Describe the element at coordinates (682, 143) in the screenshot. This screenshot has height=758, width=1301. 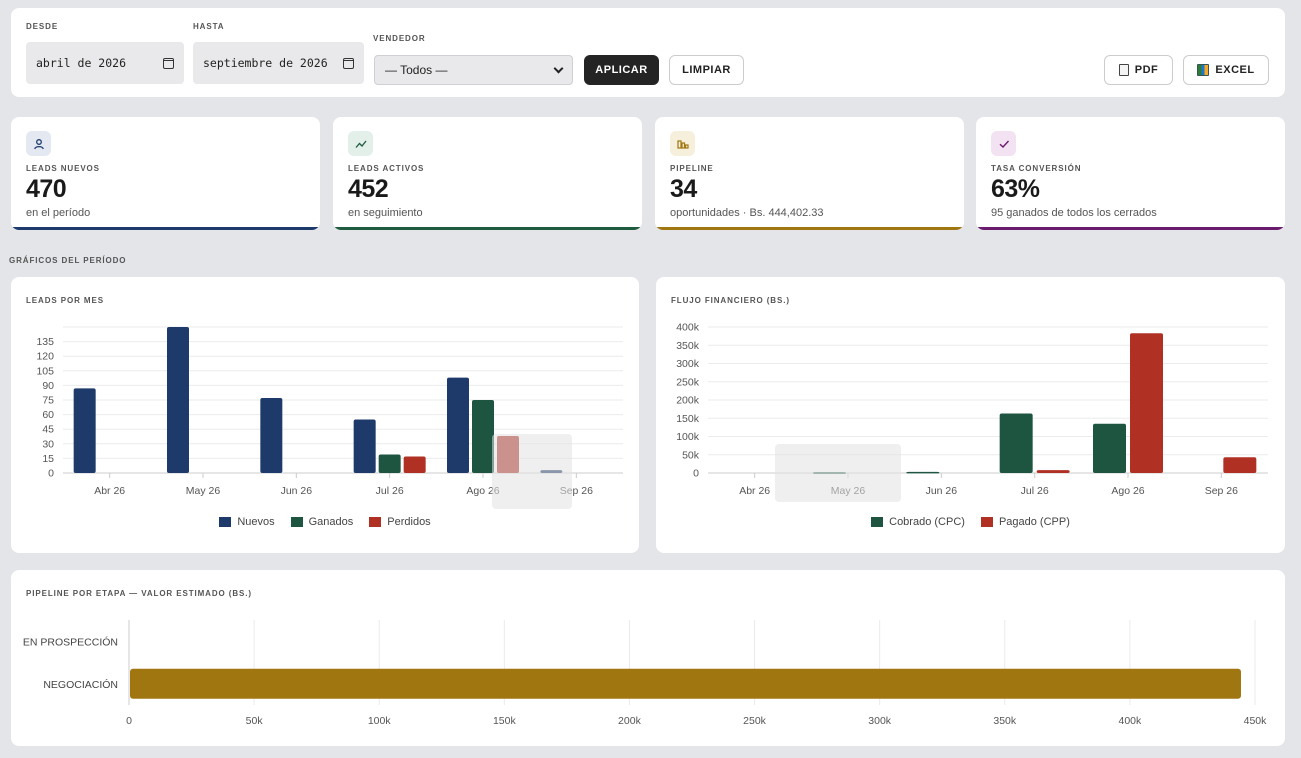
I see `funnel-icon` at that location.